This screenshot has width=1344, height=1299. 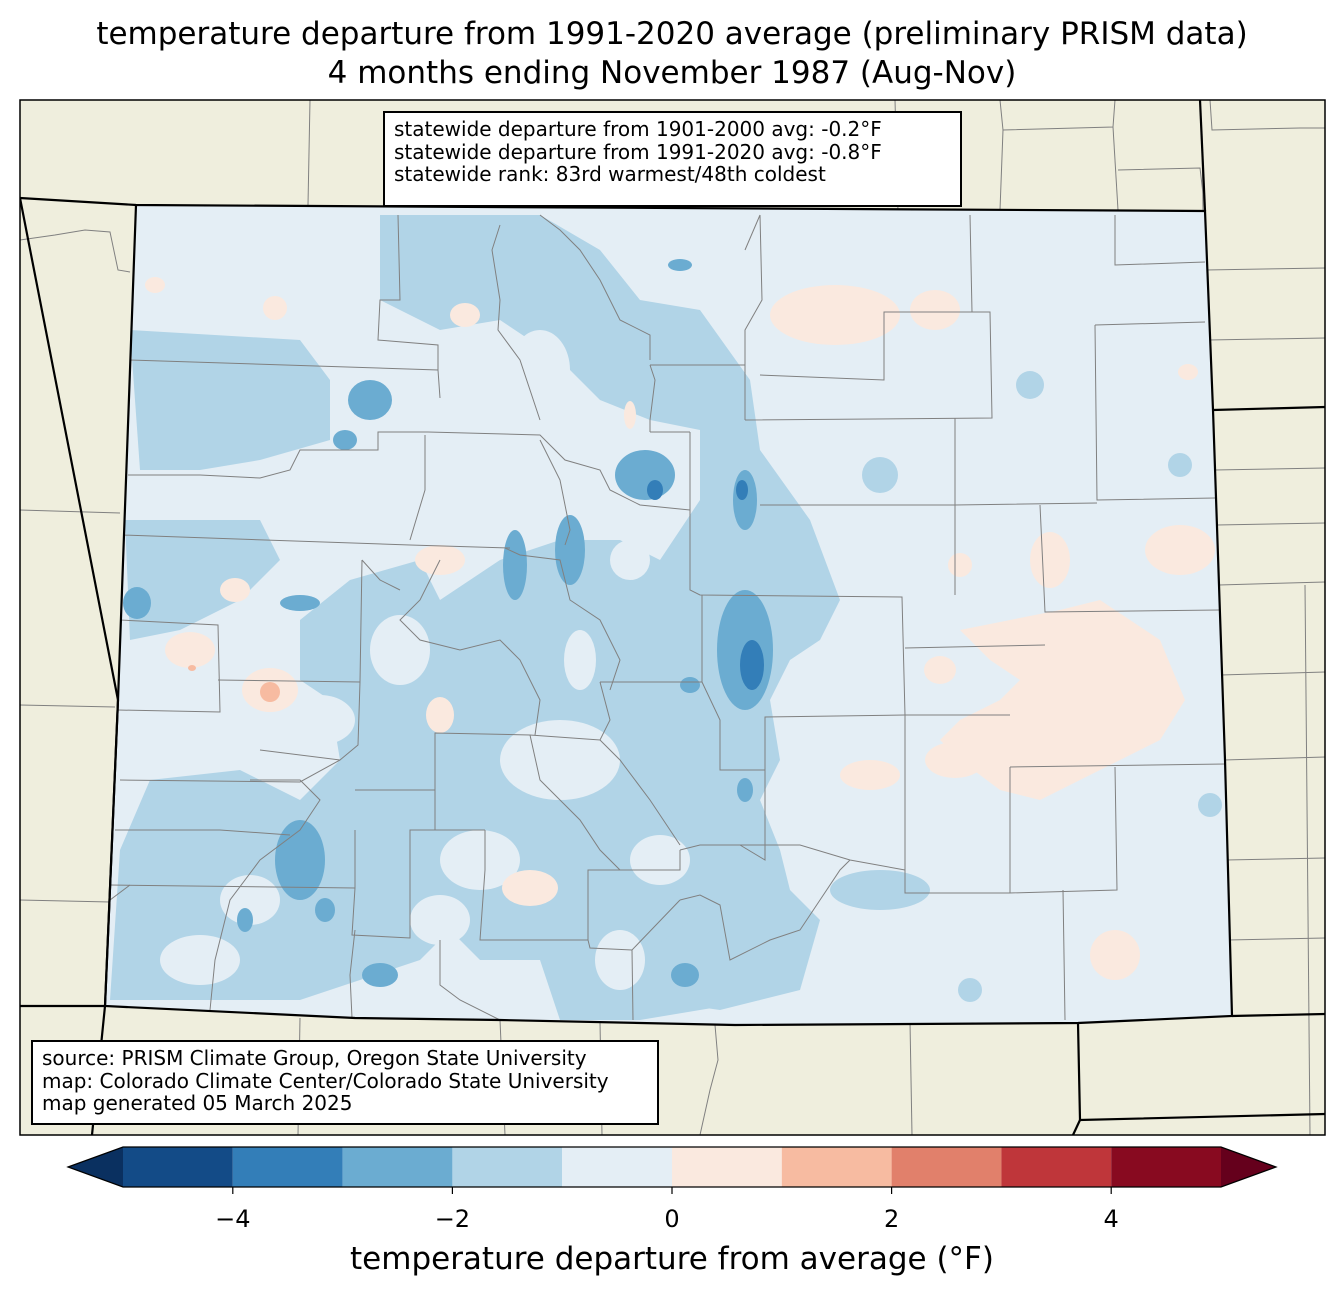 What do you see at coordinates (452, 1219) in the screenshot?
I see `colorbar-tick-label: −2` at bounding box center [452, 1219].